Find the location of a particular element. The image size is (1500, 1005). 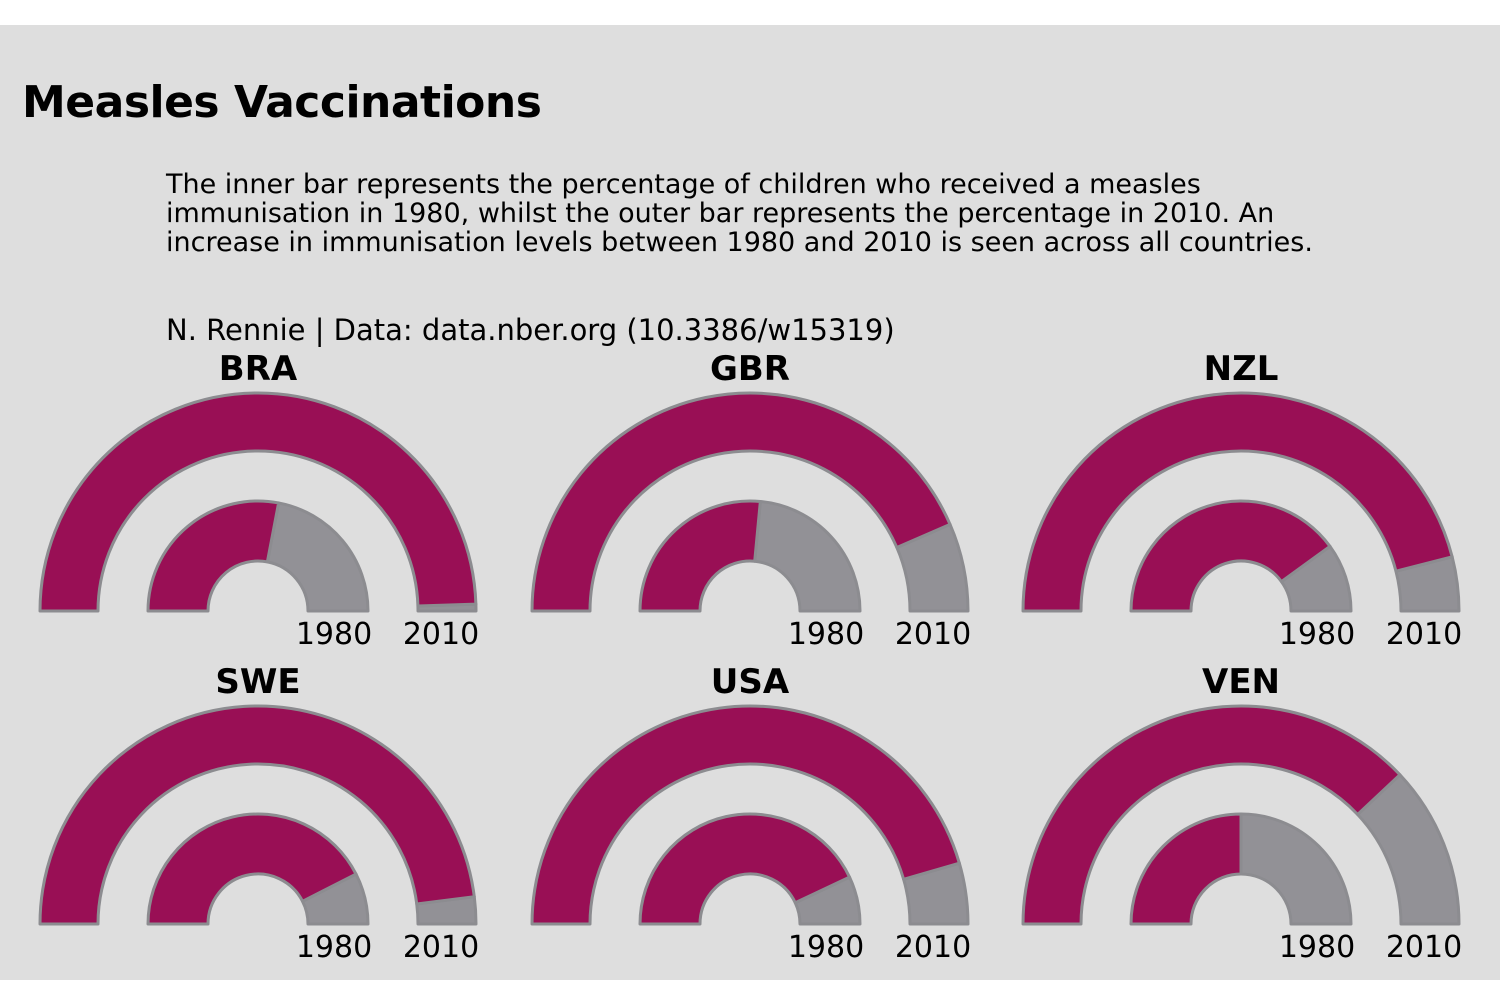

facet-usa: USA 1980 2010 is located at coordinates (750, 813).